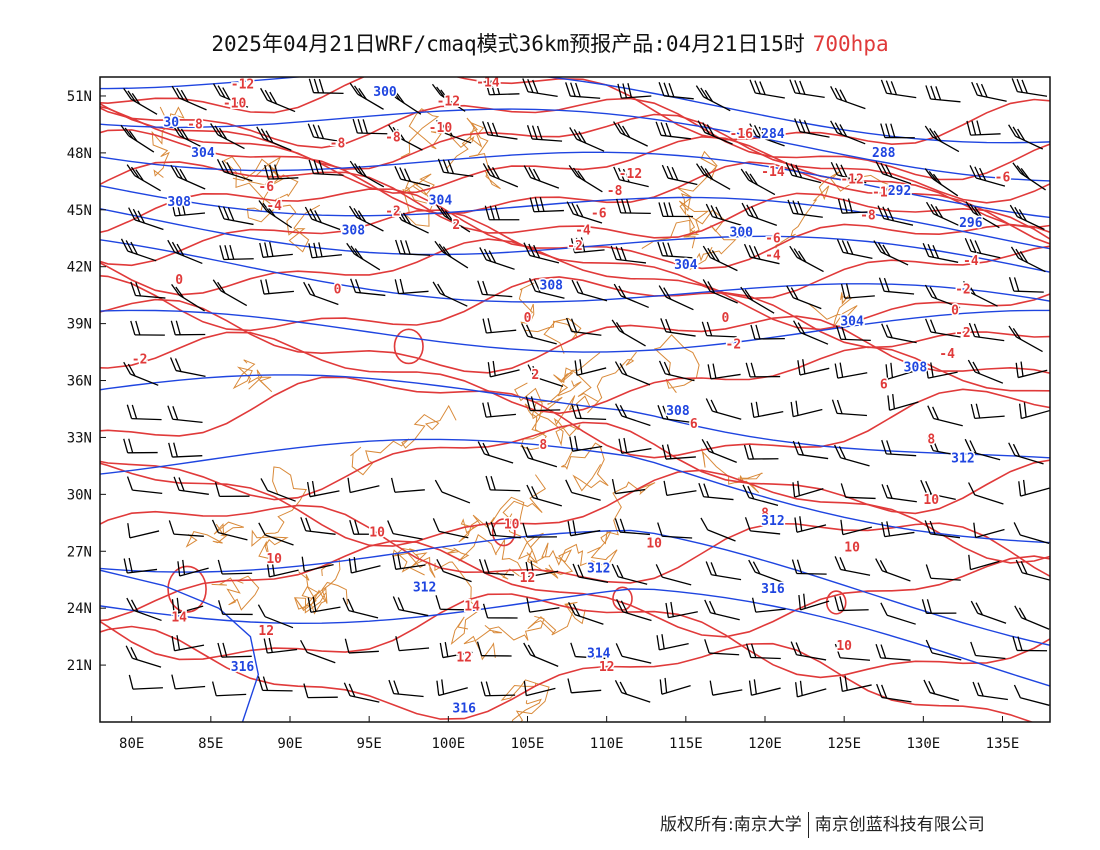 This screenshot has width=1100, height=850. What do you see at coordinates (187, 589) in the screenshot?
I see `temperature-closed-contour` at bounding box center [187, 589].